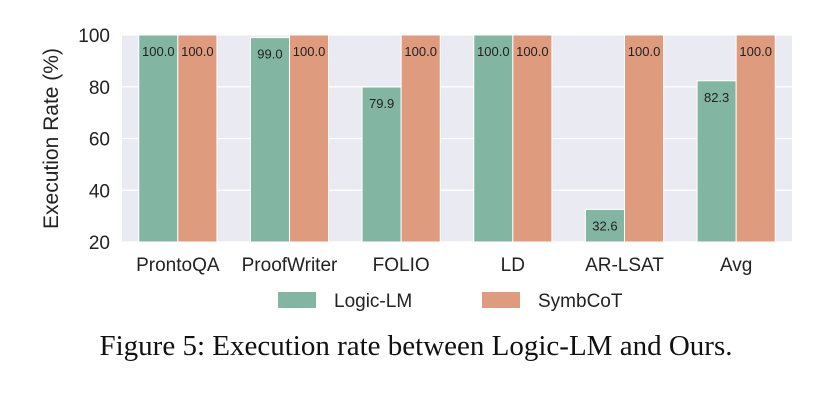 Image resolution: width=832 pixels, height=400 pixels. Describe the element at coordinates (373, 301) in the screenshot. I see `legend-label: Logic-LM` at that location.